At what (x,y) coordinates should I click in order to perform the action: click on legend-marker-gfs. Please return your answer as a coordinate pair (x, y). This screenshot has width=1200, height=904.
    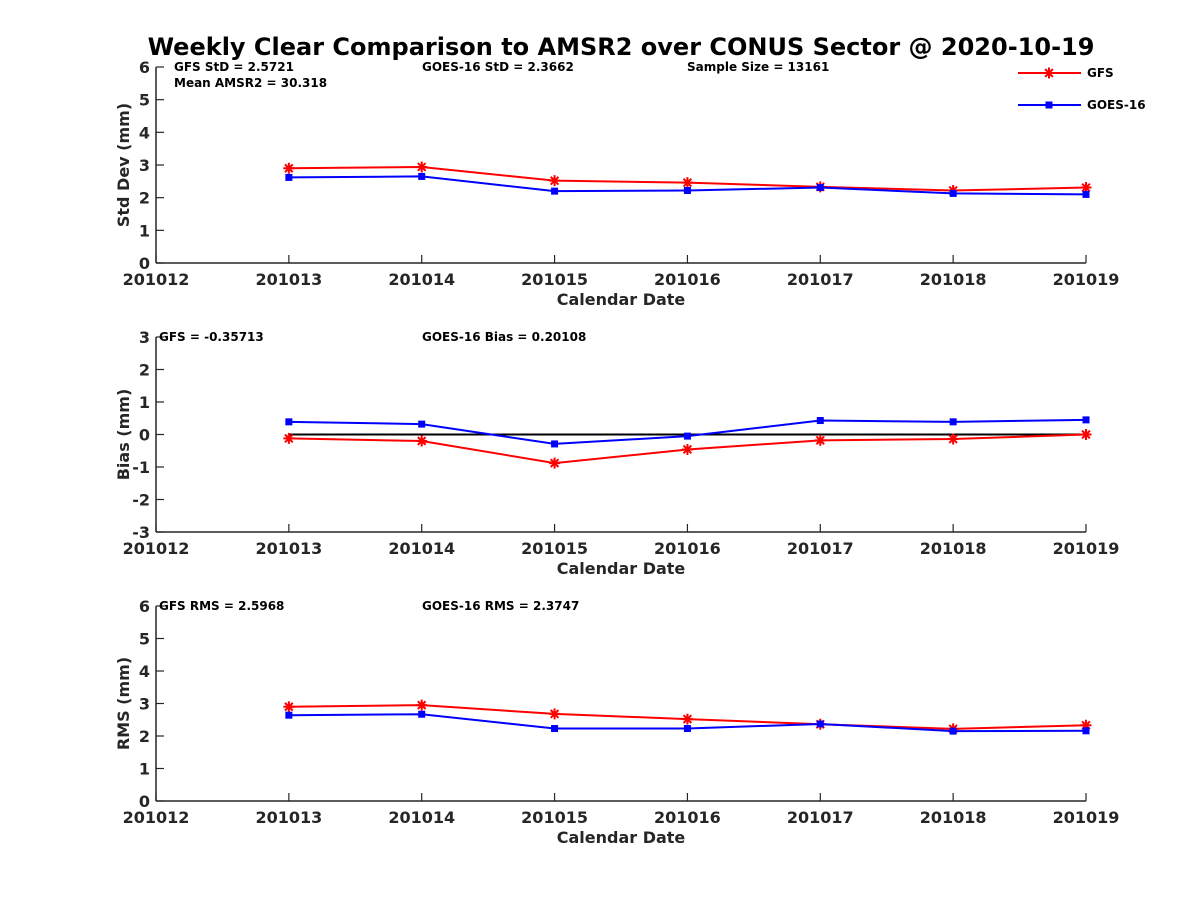
    Looking at the image, I should click on (1049, 73).